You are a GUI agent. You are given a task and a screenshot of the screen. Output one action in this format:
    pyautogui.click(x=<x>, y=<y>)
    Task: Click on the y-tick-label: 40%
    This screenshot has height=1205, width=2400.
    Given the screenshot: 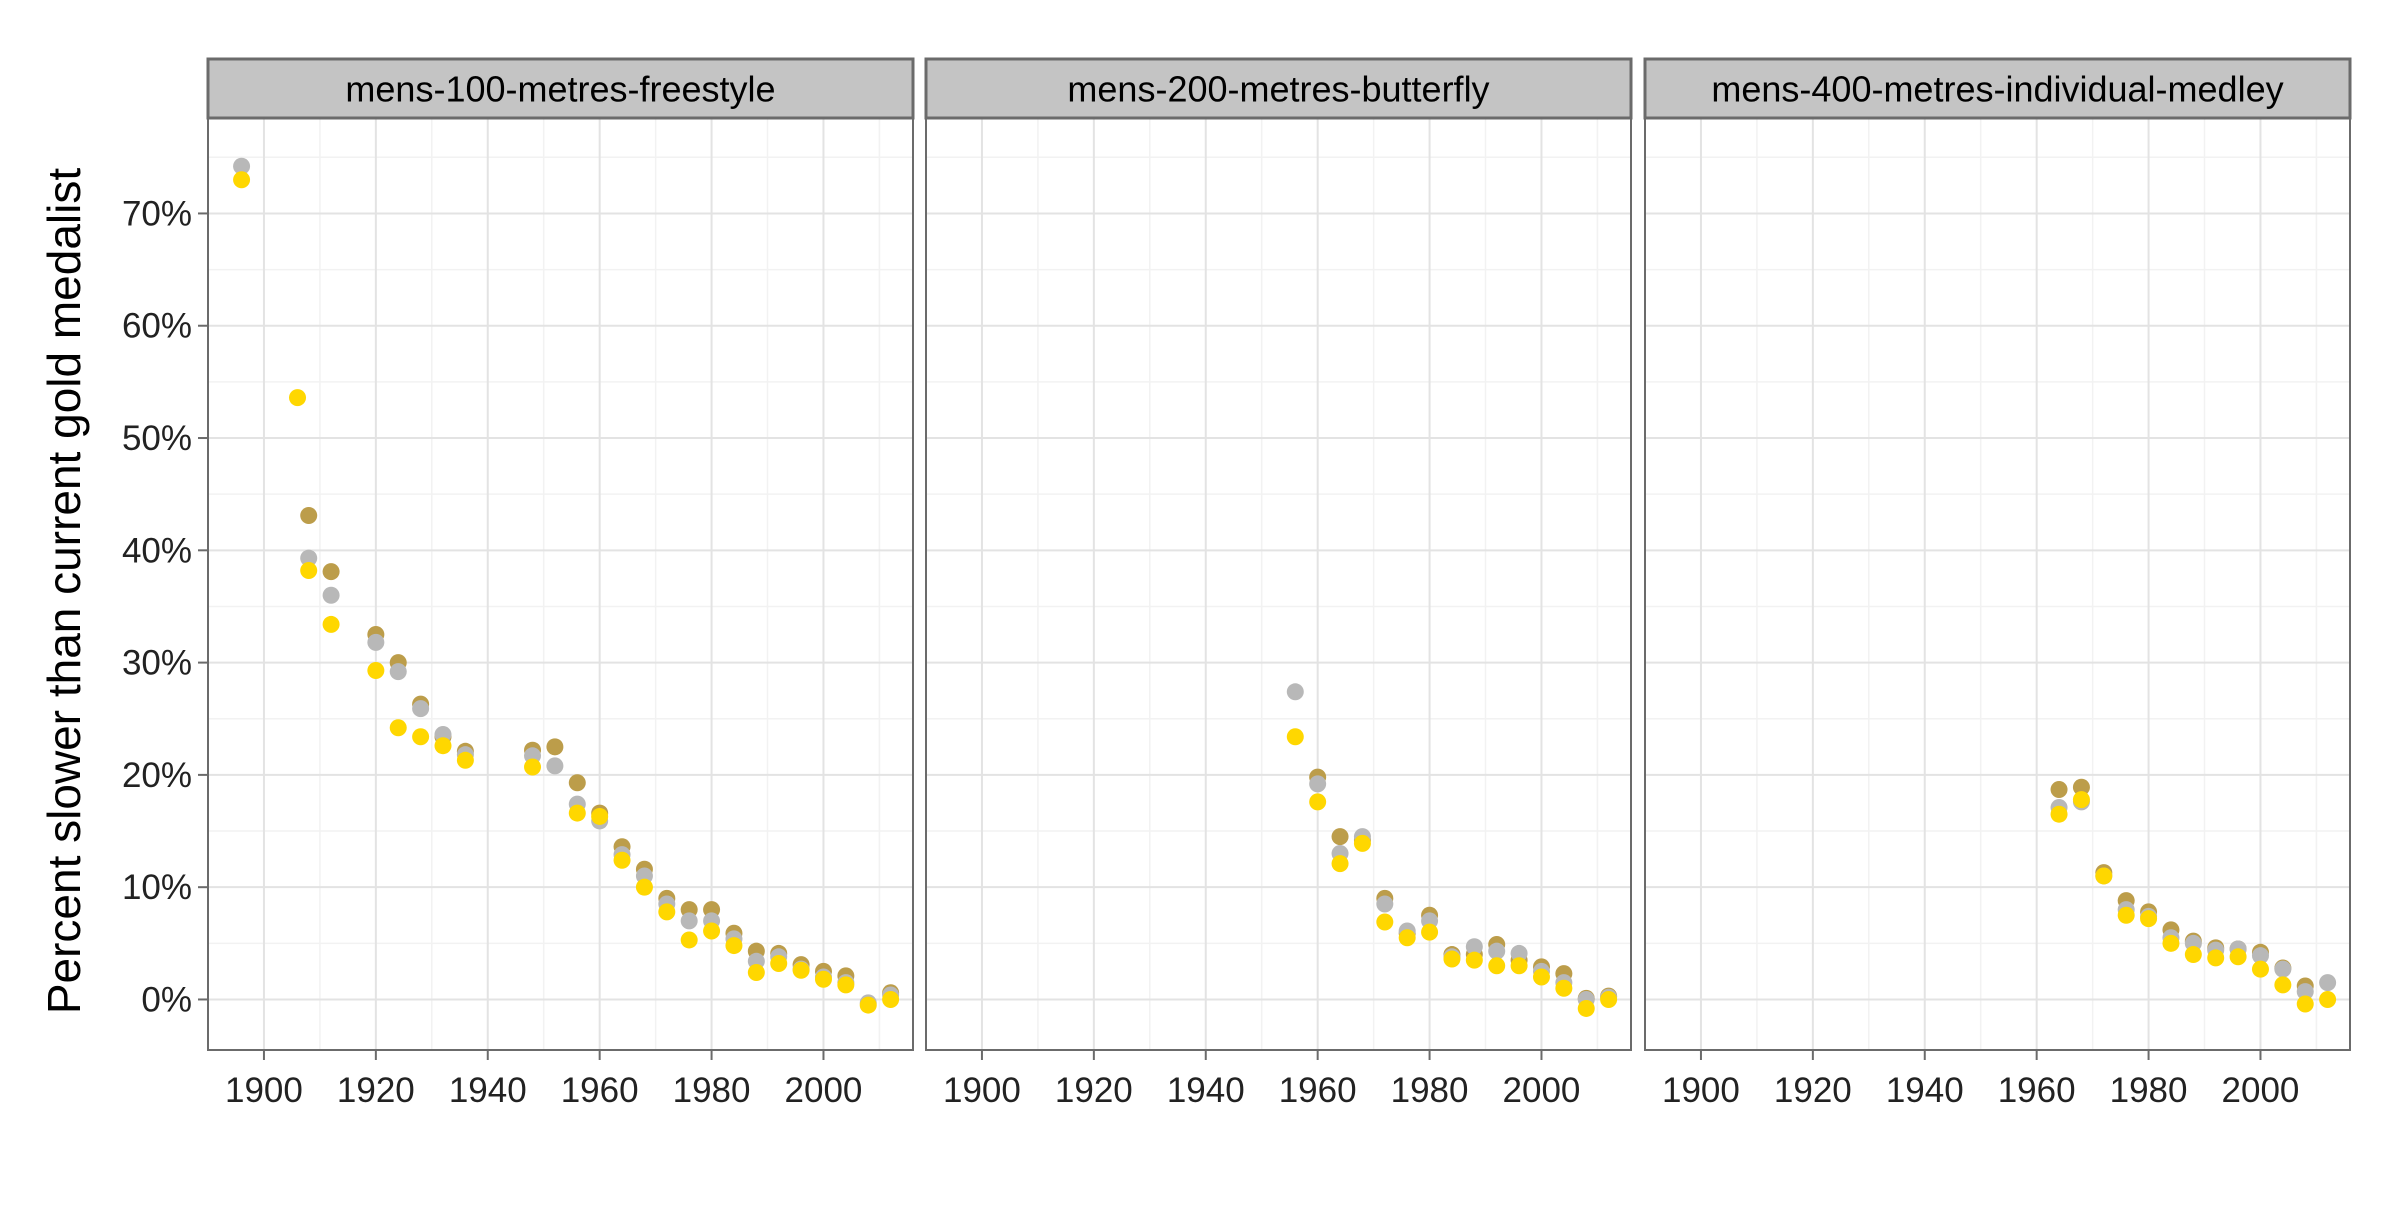 What is the action you would take?
    pyautogui.click(x=157, y=550)
    